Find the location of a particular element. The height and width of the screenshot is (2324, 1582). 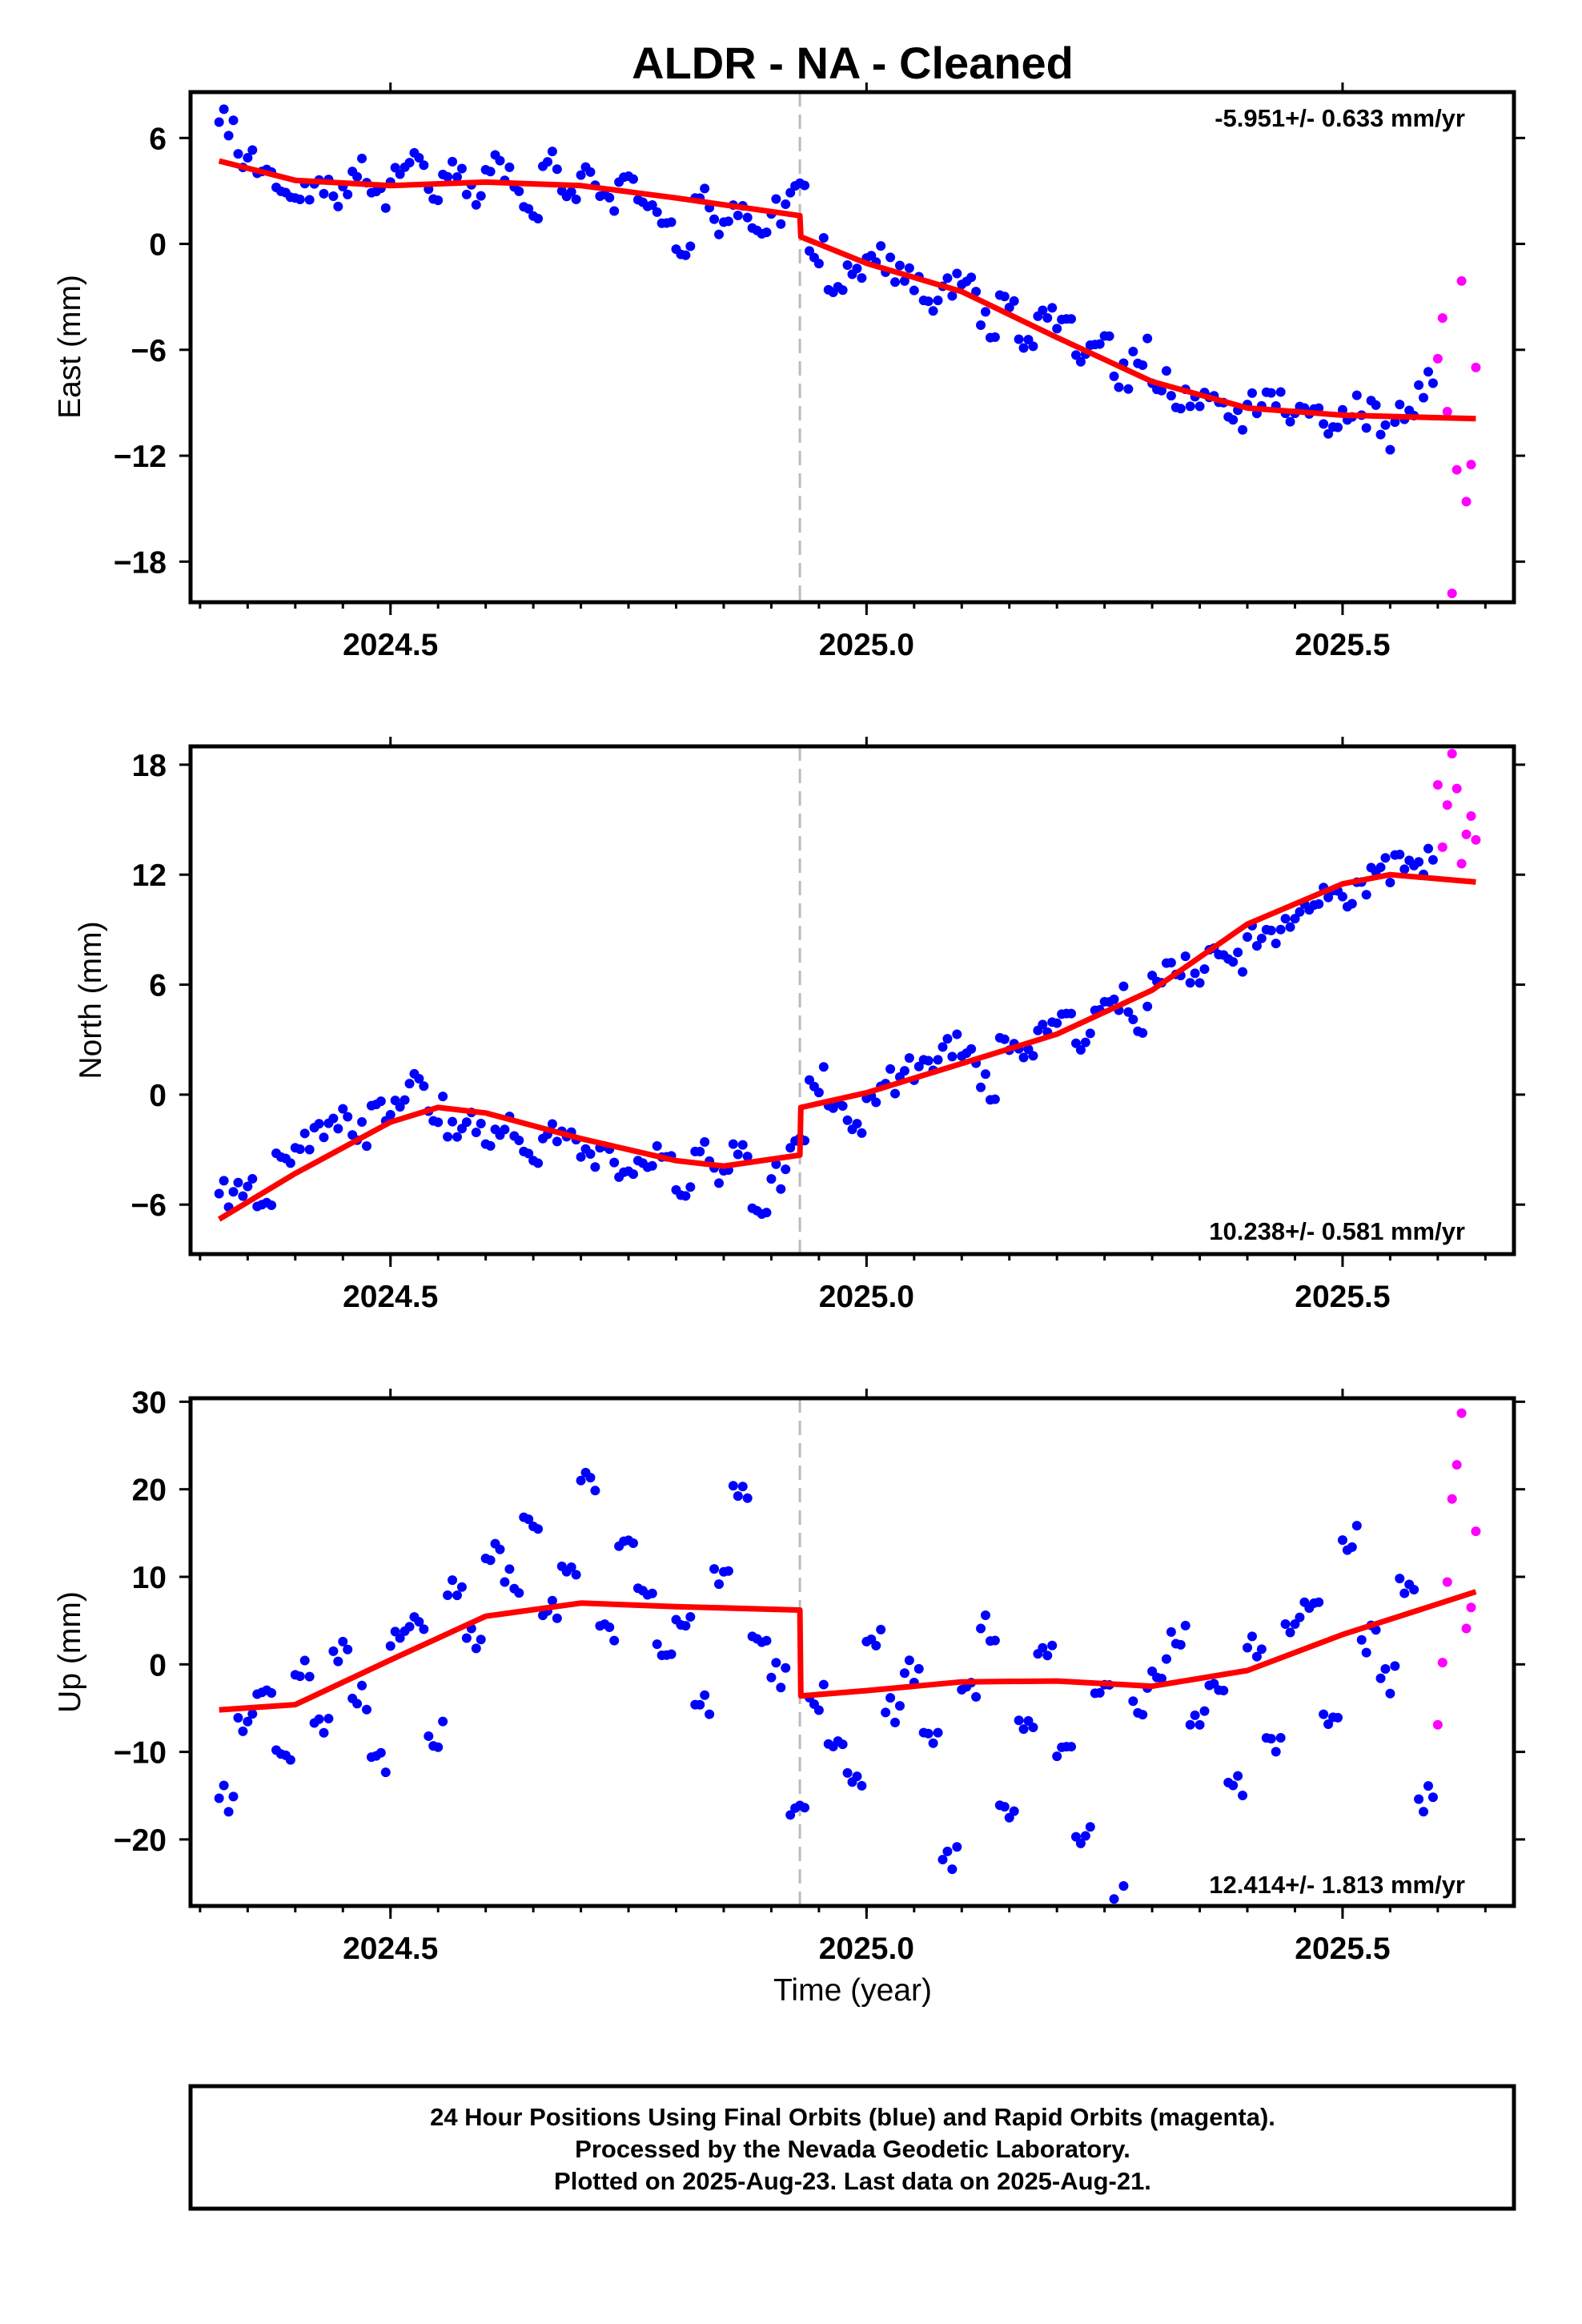

north-y-tick-label: 0 is located at coordinates (158, 1096).